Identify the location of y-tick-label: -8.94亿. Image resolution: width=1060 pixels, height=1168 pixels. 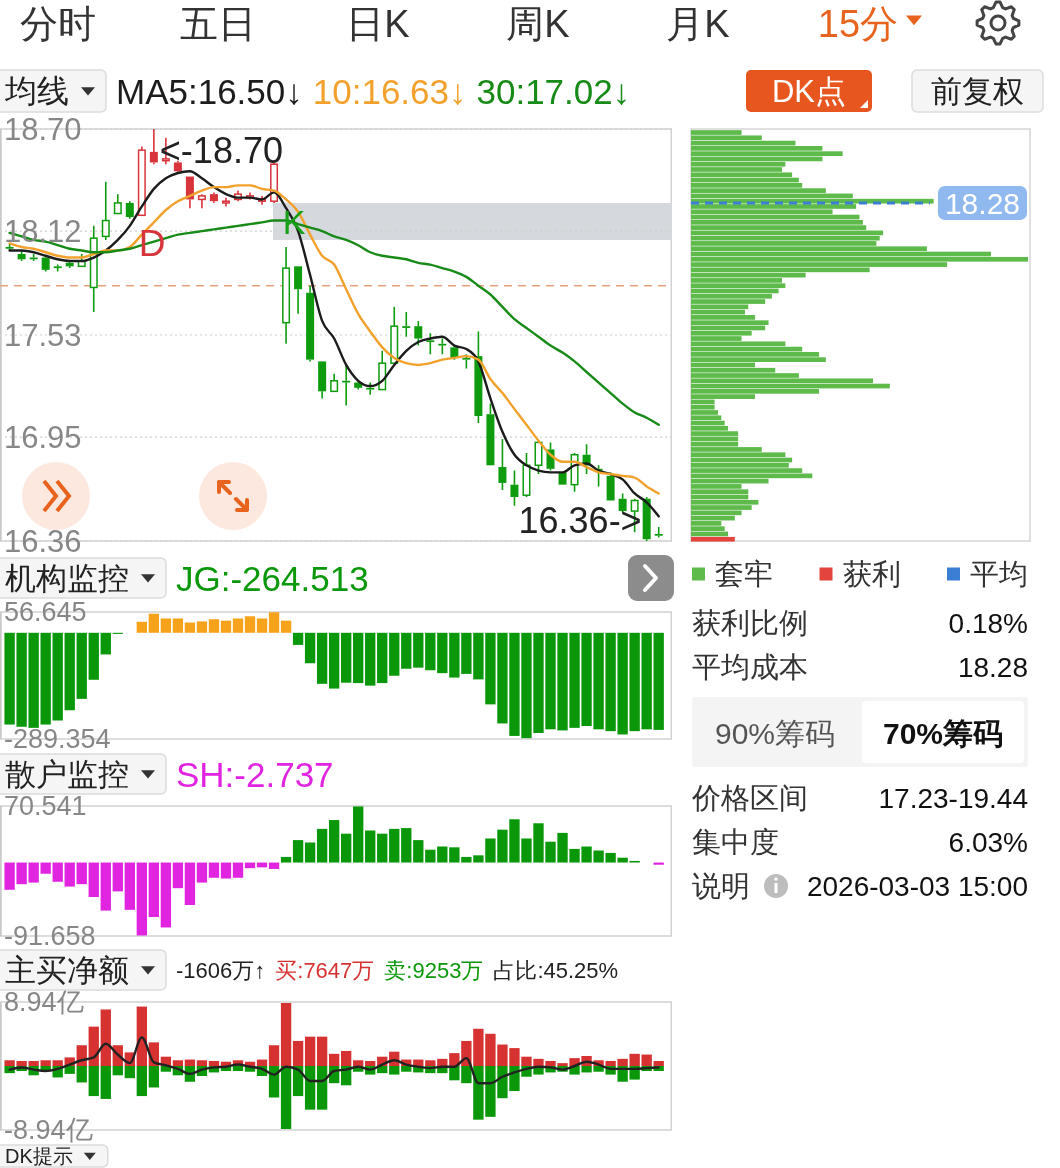
(48, 1130).